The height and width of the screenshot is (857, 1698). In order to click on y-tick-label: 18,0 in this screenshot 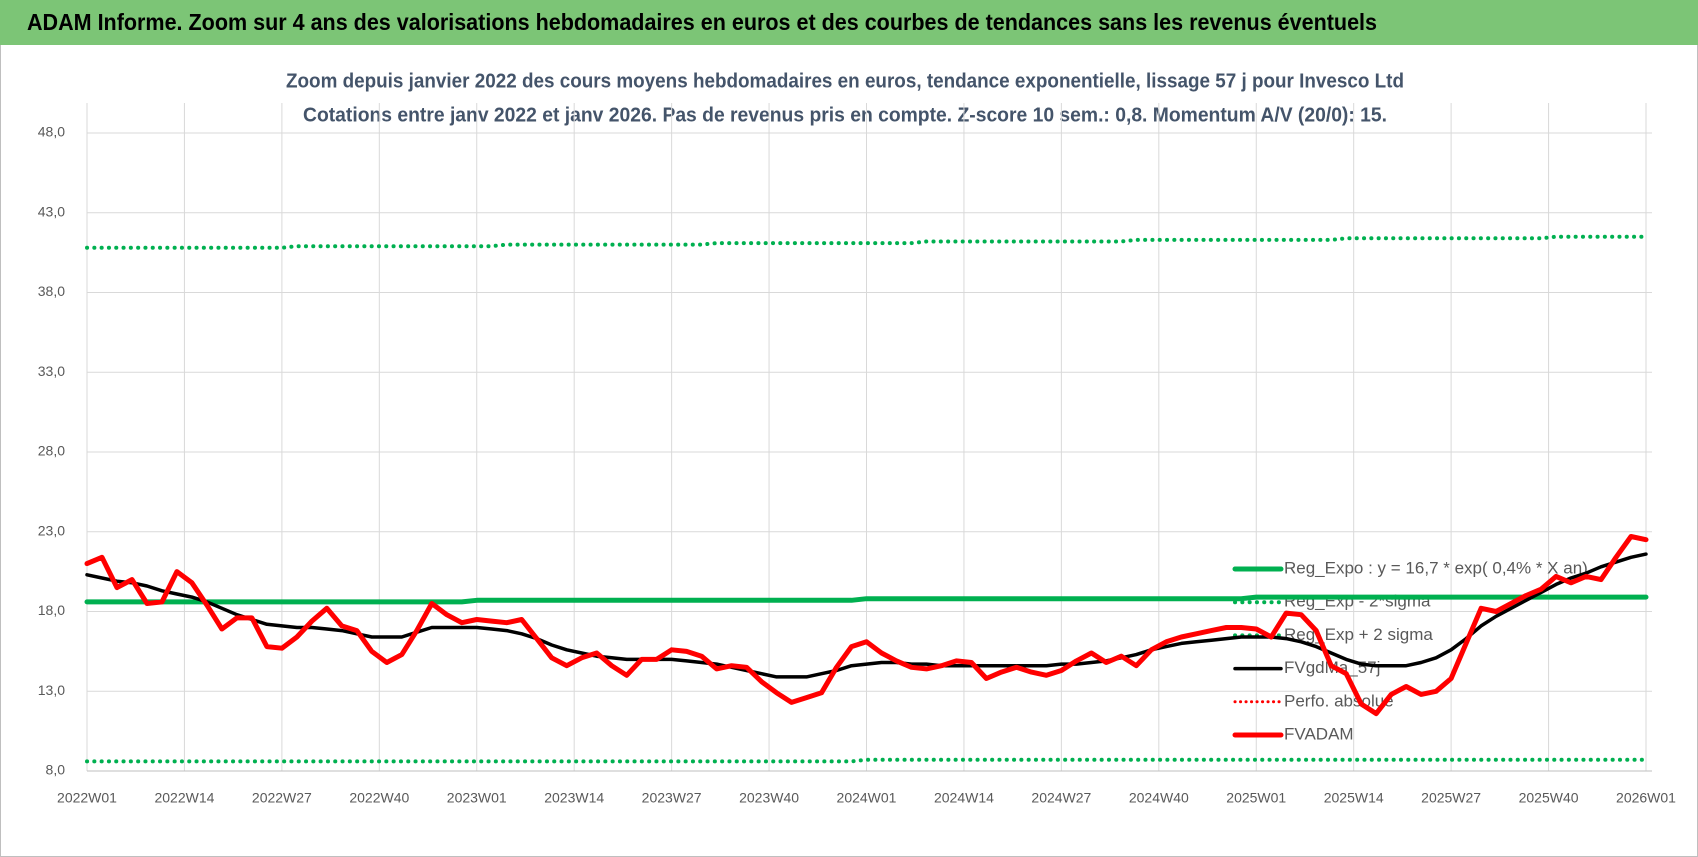, I will do `click(51, 610)`.